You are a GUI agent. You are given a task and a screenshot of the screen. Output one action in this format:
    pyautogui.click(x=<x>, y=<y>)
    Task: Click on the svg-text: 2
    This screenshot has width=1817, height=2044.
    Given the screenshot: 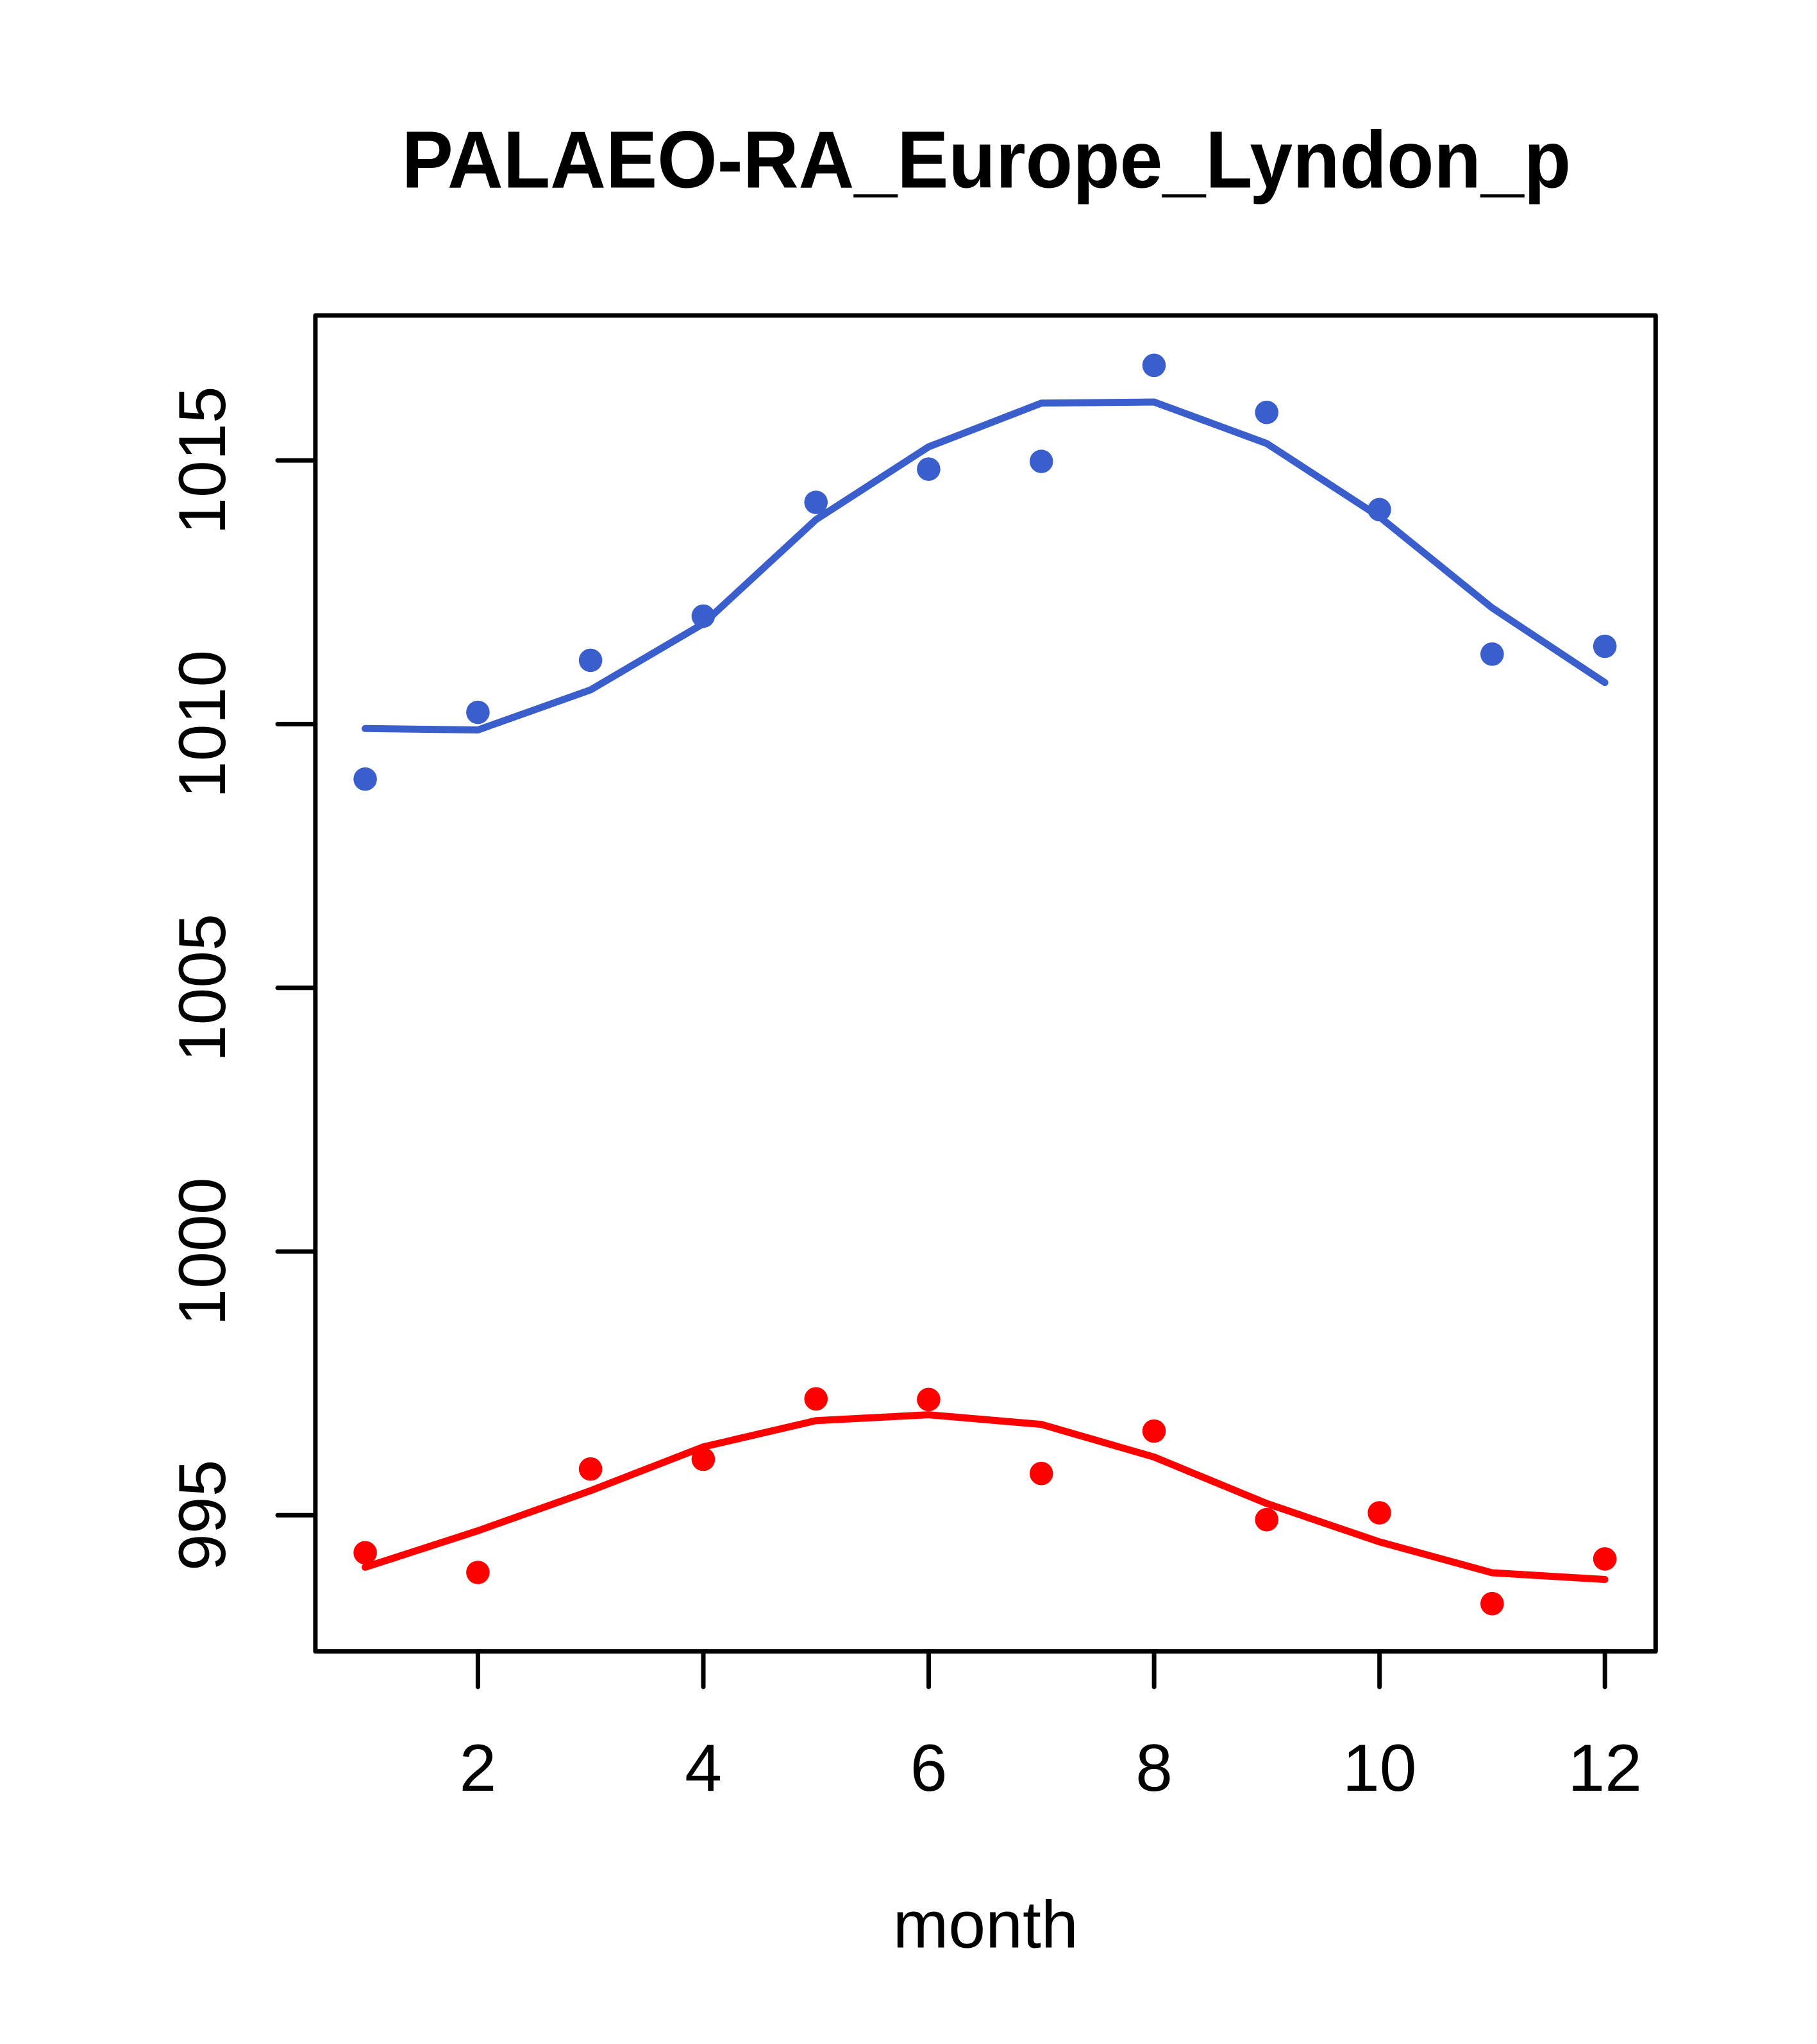 What is the action you would take?
    pyautogui.click(x=477, y=1768)
    